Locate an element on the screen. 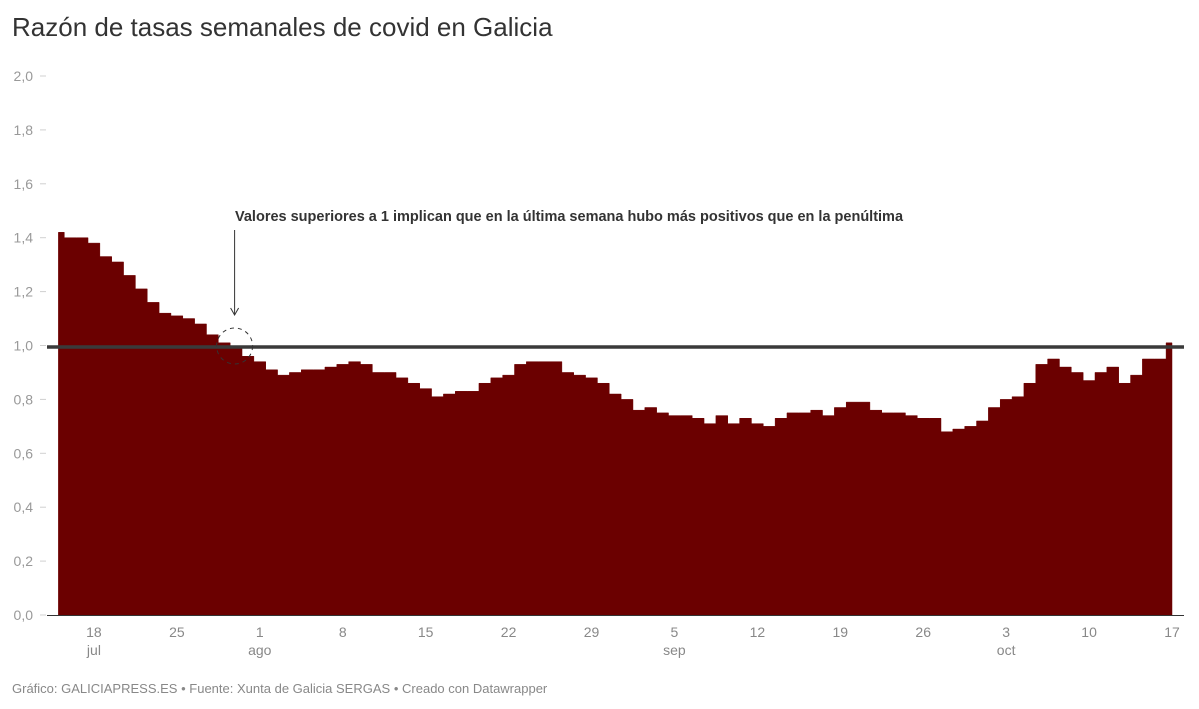 This screenshot has width=1199, height=709. x-tick-month-label: ago is located at coordinates (260, 650).